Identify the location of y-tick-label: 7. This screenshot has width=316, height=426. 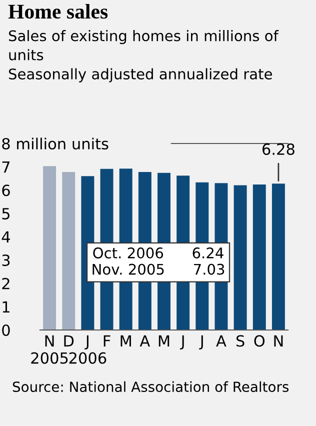
(6, 167).